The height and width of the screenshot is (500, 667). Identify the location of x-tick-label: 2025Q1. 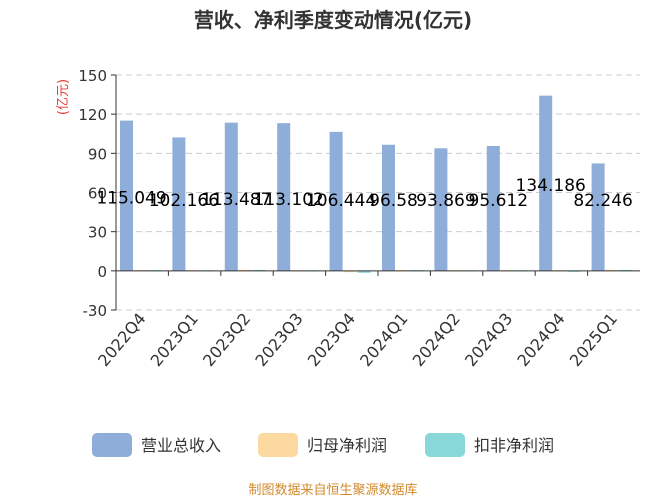
(593, 339).